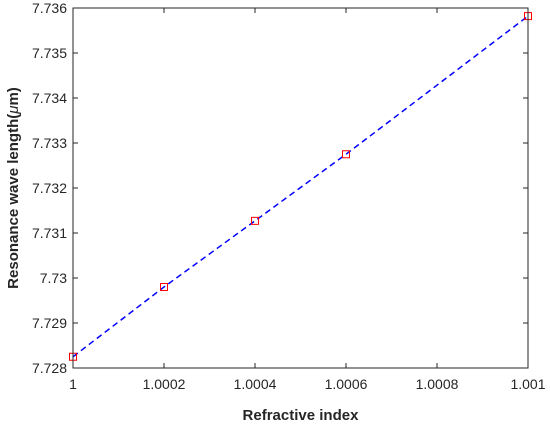  I want to click on y-axis-label-text: Resonance wave length(, so click(13, 201).